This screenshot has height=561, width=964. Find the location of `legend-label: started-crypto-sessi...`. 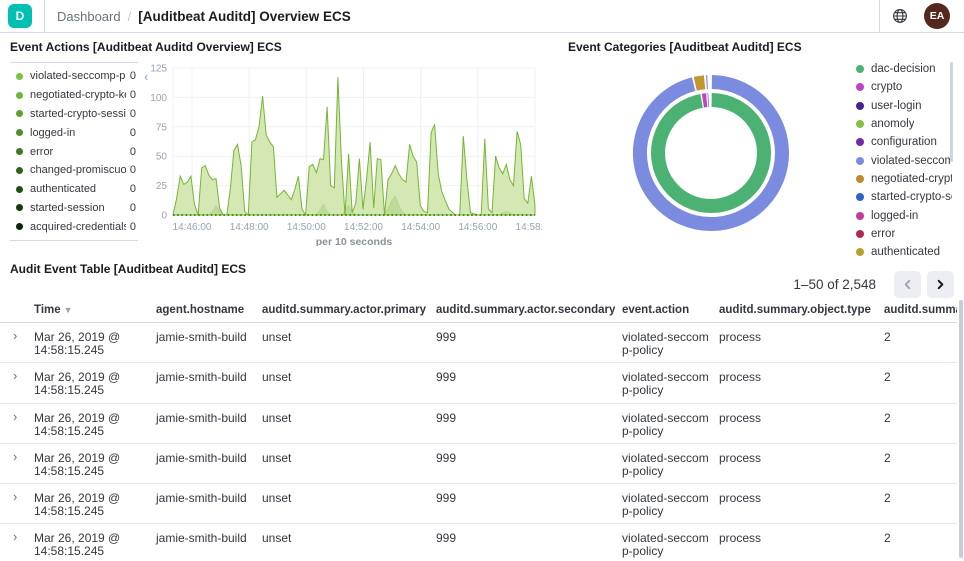

legend-label: started-crypto-sessi... is located at coordinates (78, 113).